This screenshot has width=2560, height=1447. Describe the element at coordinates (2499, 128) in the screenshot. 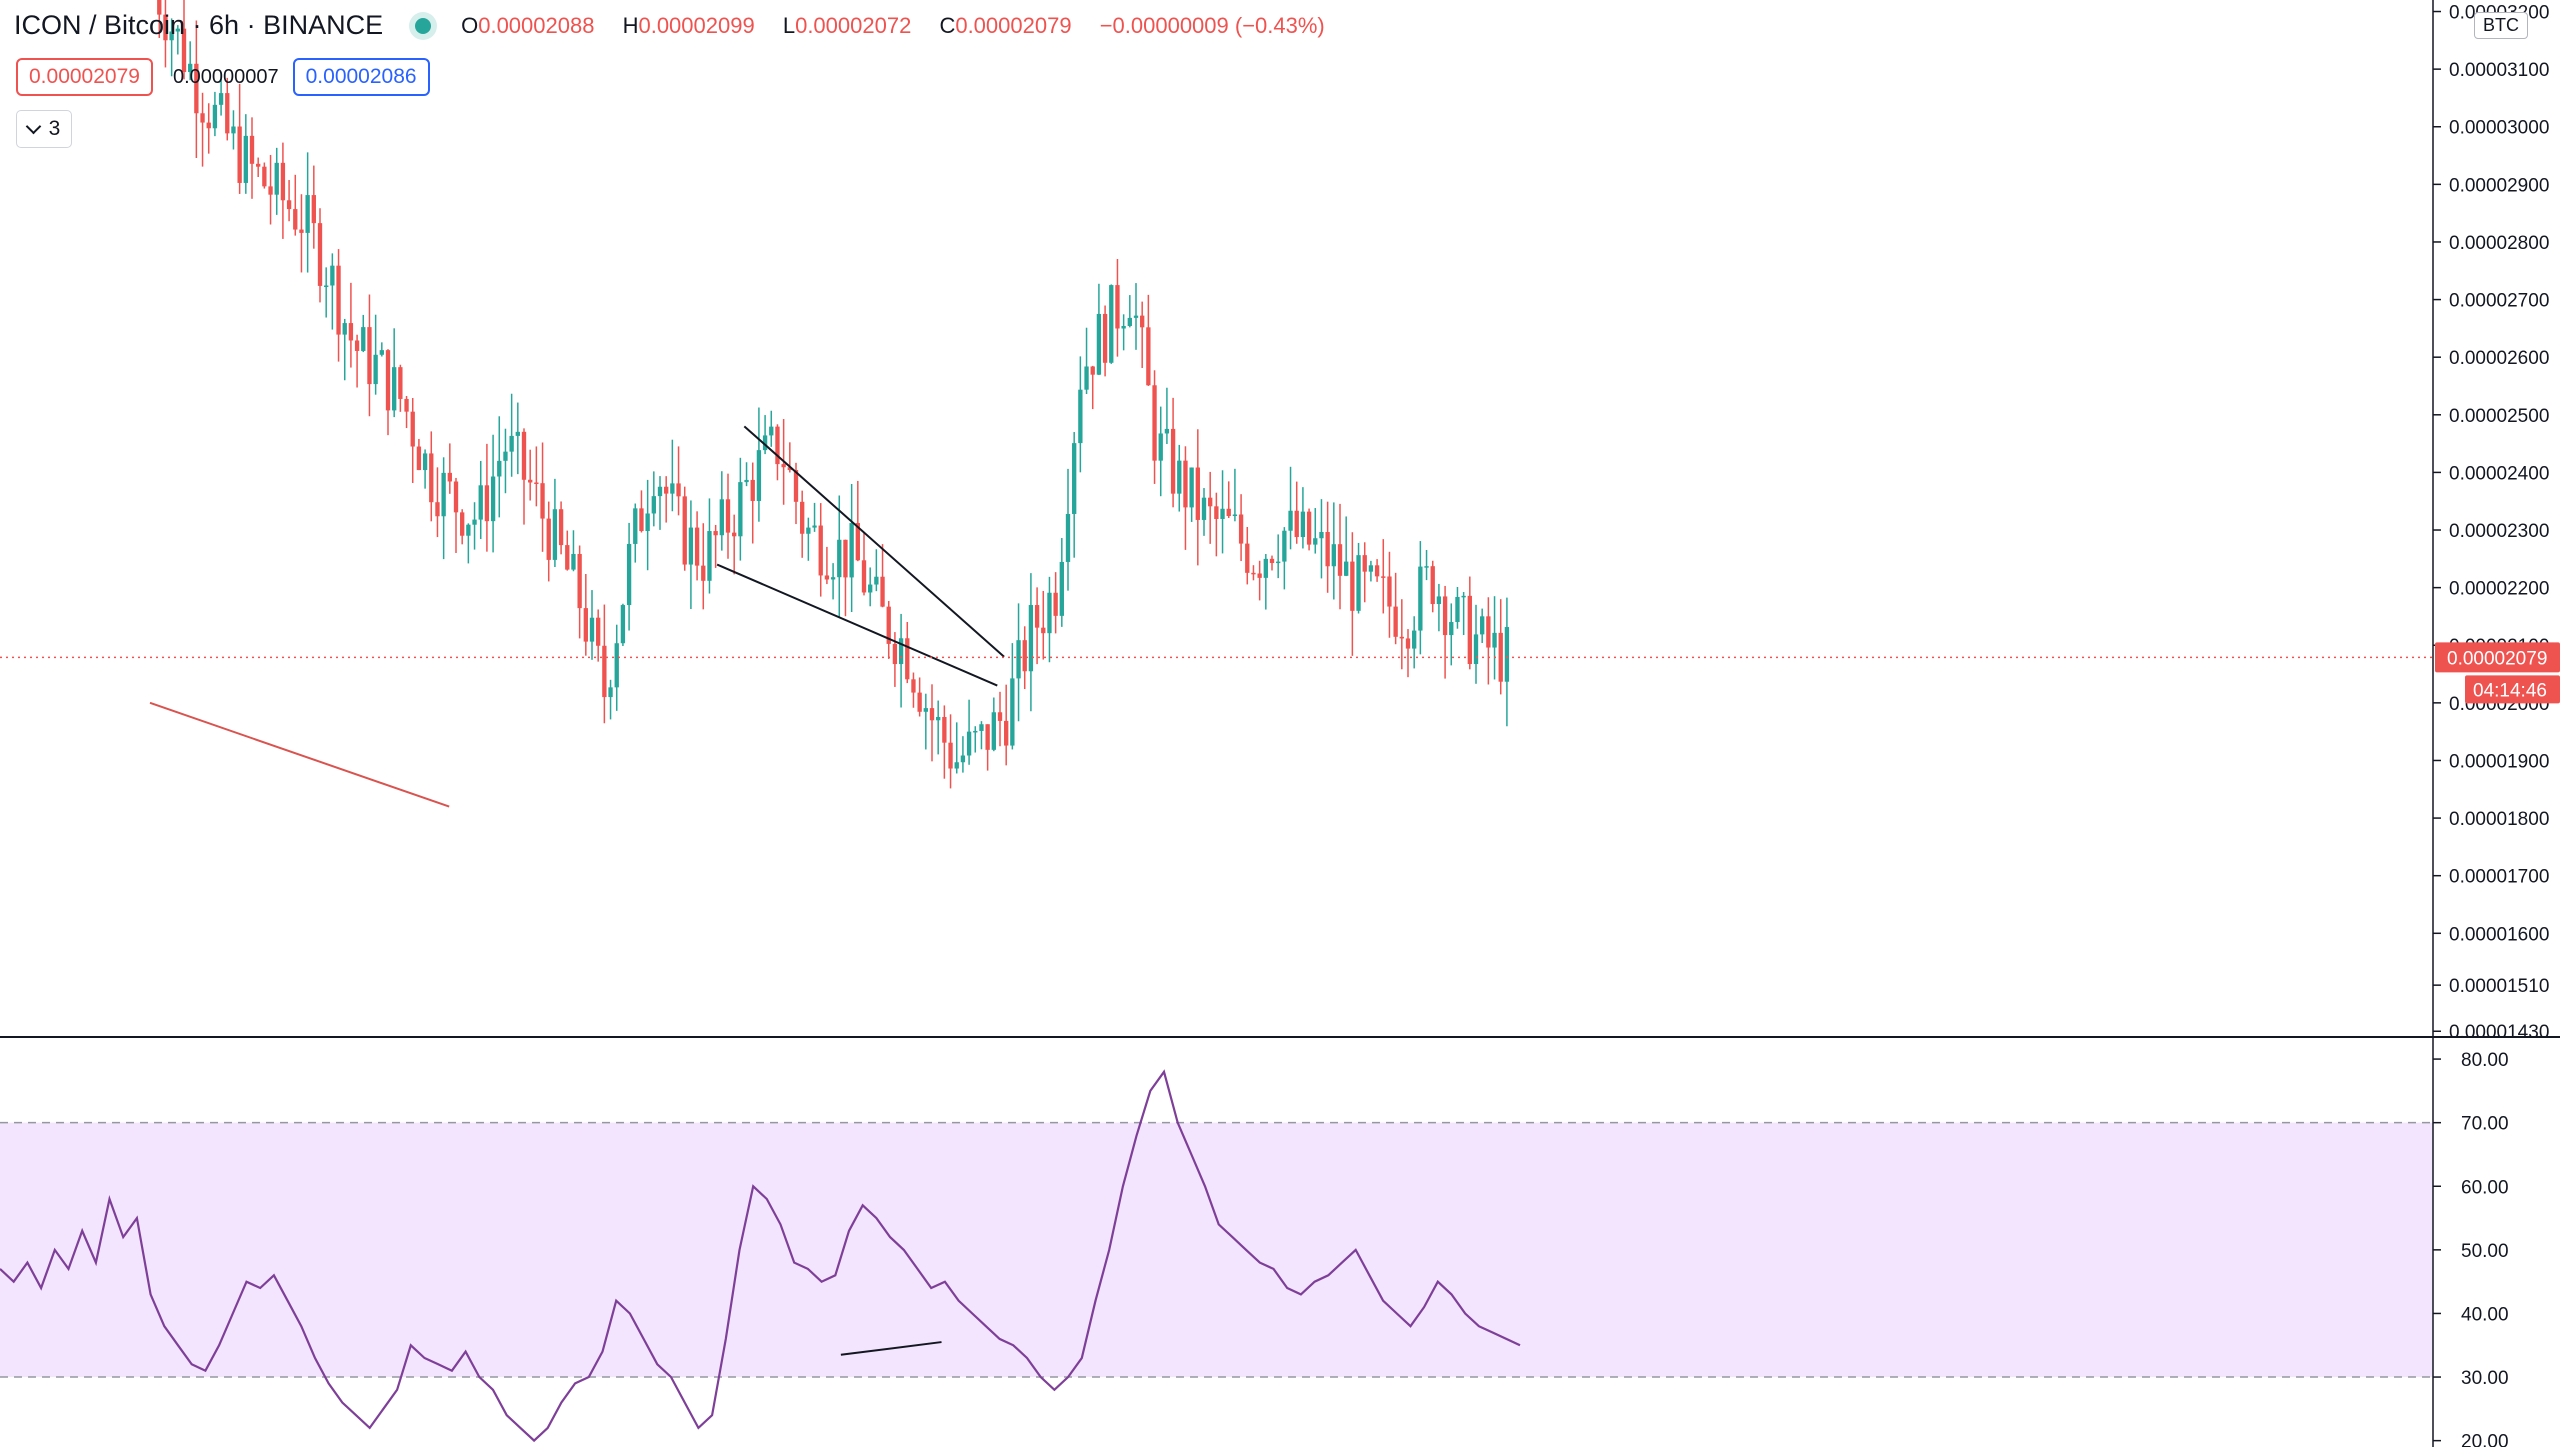

I see `price-tick-label: 0.00003000` at that location.